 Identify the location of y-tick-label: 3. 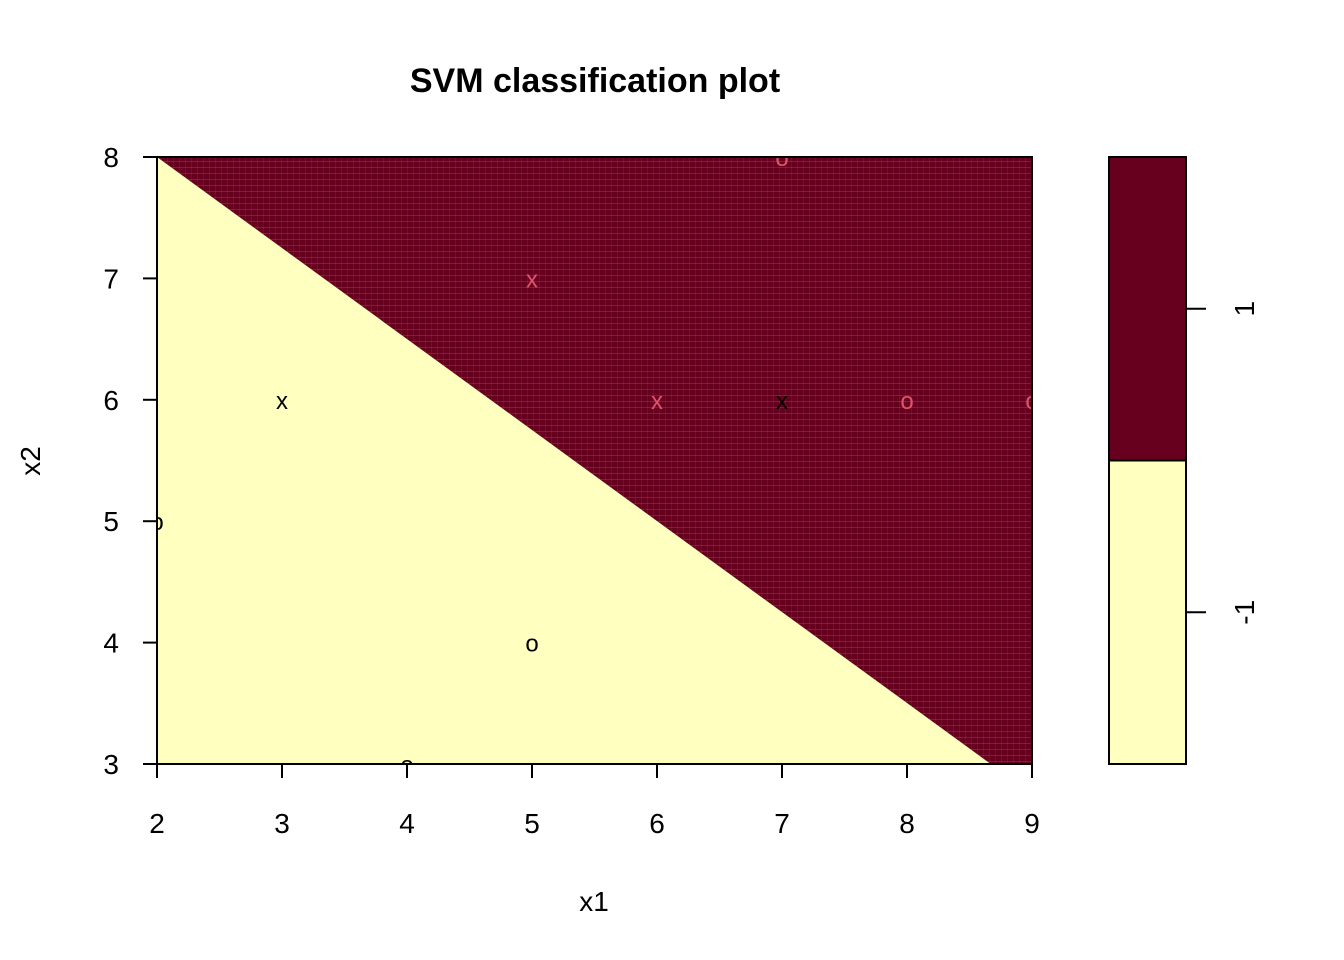
(111, 764).